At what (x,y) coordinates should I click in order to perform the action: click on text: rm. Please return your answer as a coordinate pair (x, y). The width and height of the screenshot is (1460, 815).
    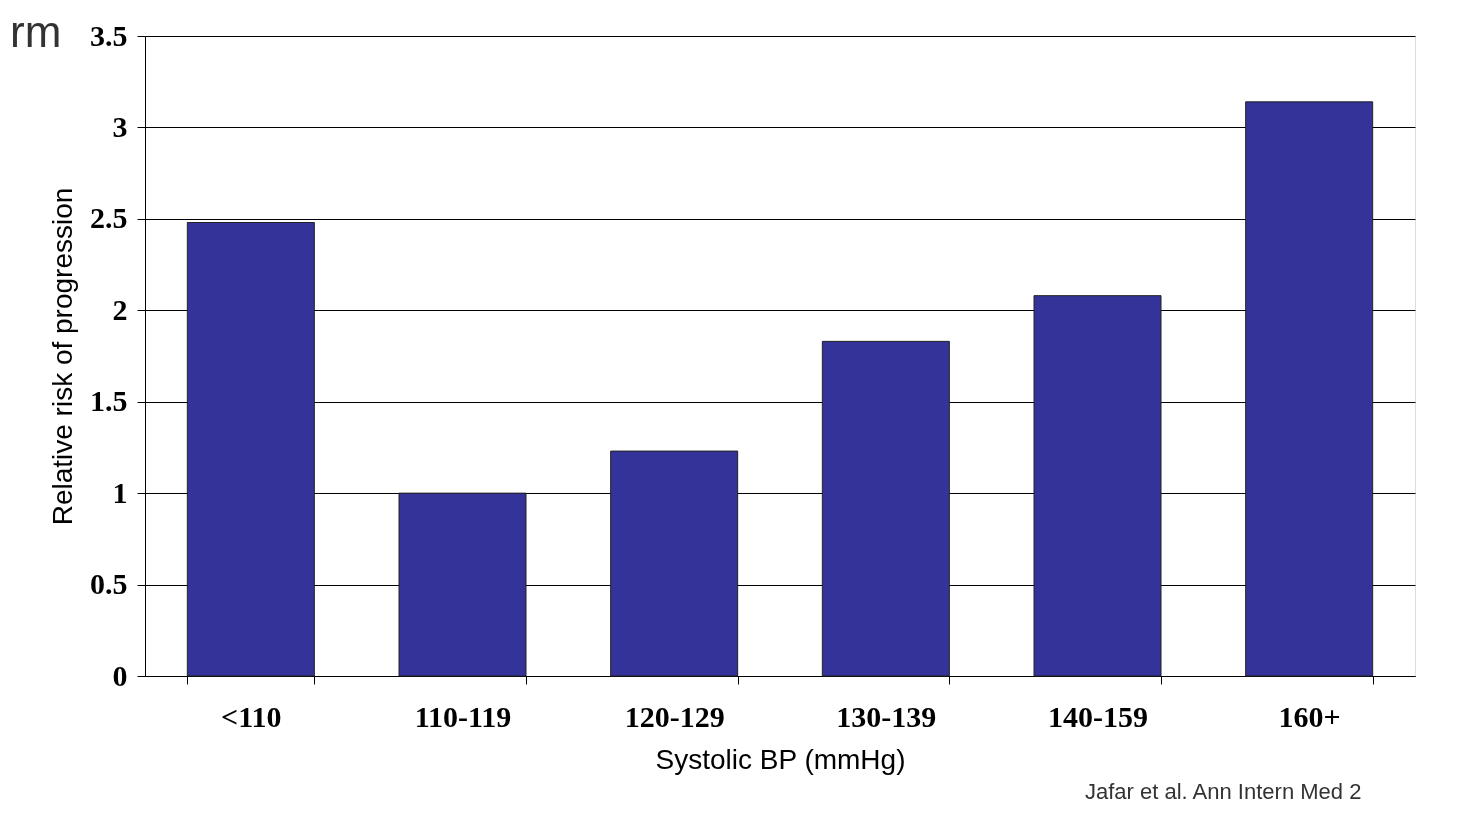
    Looking at the image, I should click on (36, 31).